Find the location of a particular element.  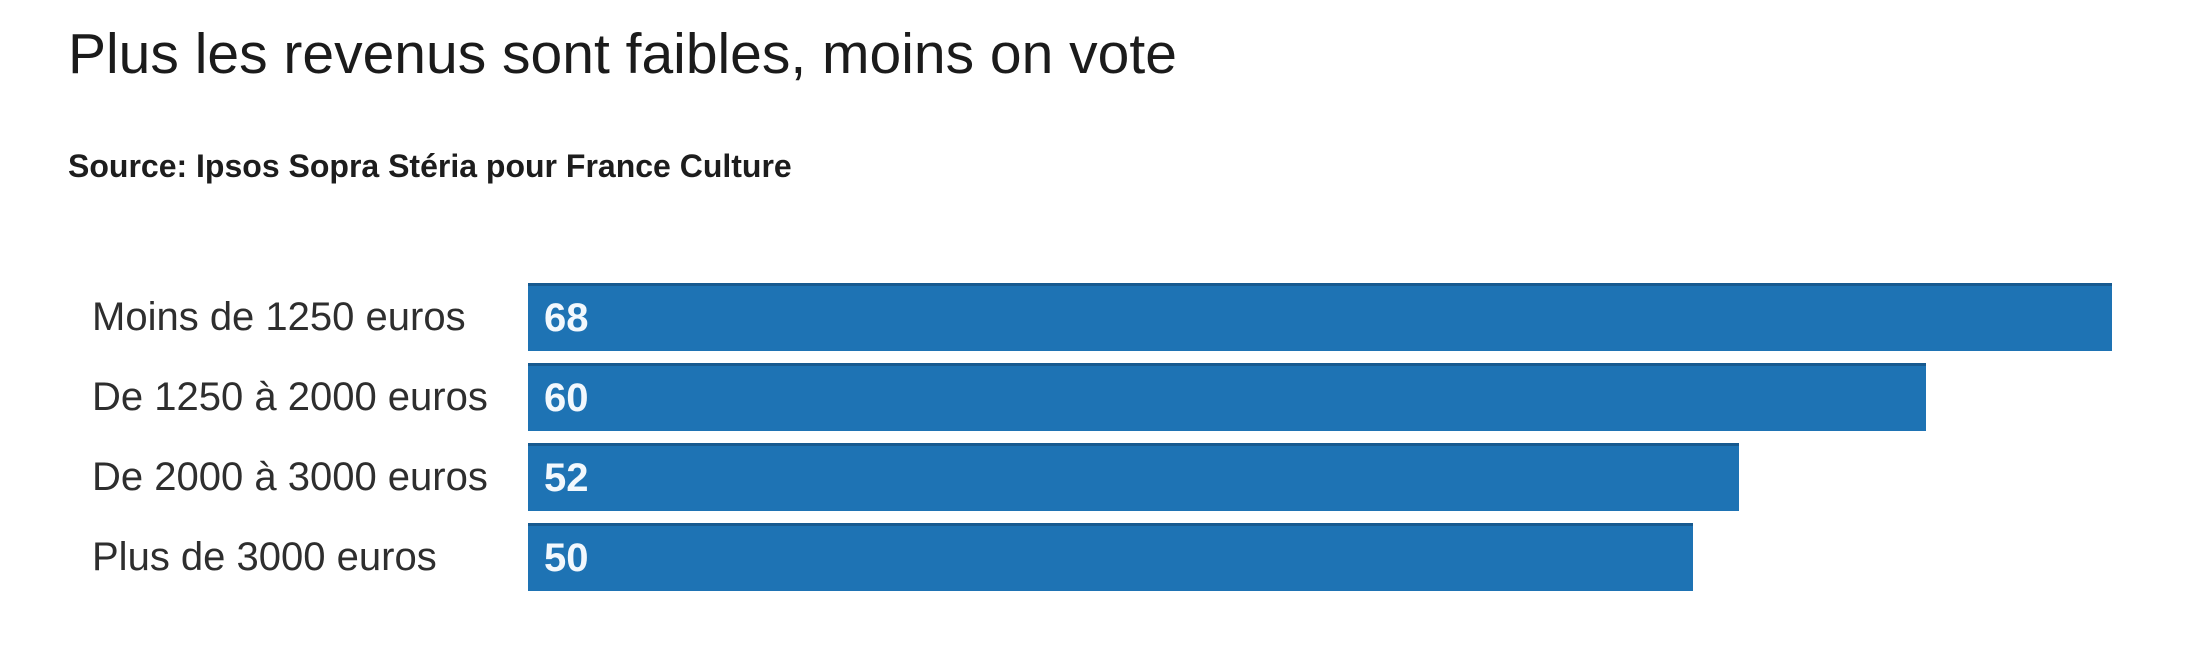

bar-track: 52 is located at coordinates (1320, 477).